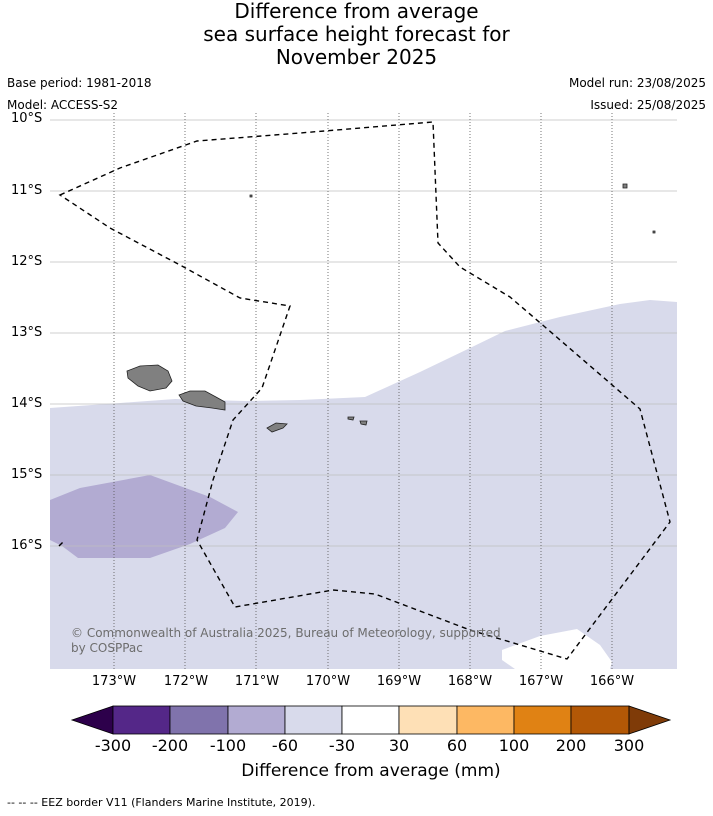 This screenshot has height=816, width=713. What do you see at coordinates (457, 745) in the screenshot?
I see `colorbar-tick: 60` at bounding box center [457, 745].